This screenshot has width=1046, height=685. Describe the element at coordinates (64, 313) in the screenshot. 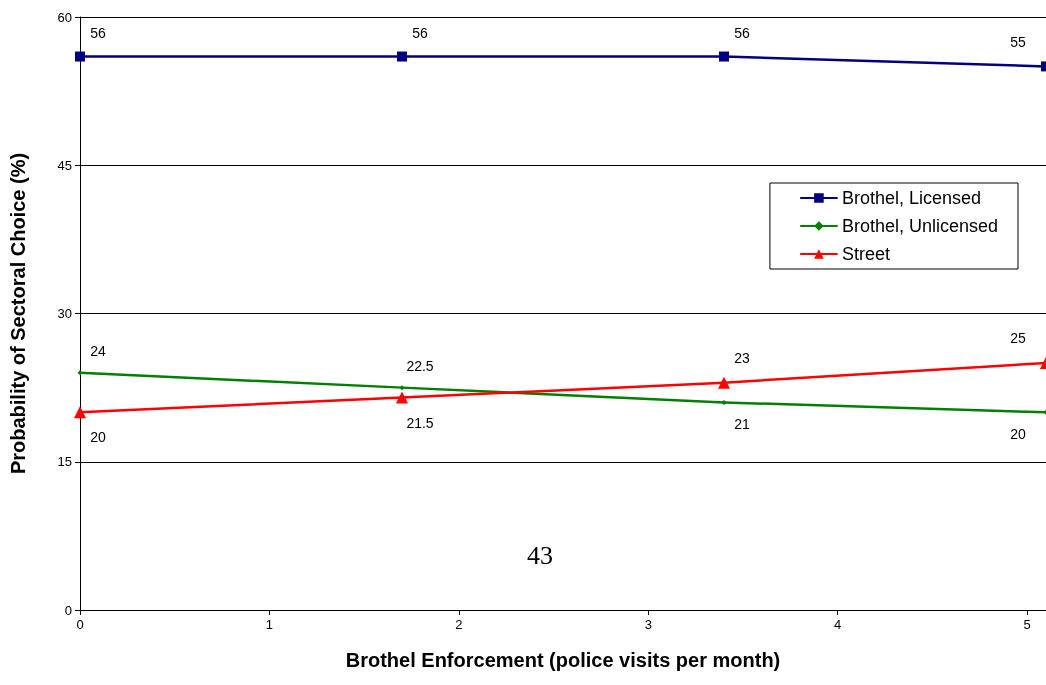

I see `y-tick-label: 30` at that location.